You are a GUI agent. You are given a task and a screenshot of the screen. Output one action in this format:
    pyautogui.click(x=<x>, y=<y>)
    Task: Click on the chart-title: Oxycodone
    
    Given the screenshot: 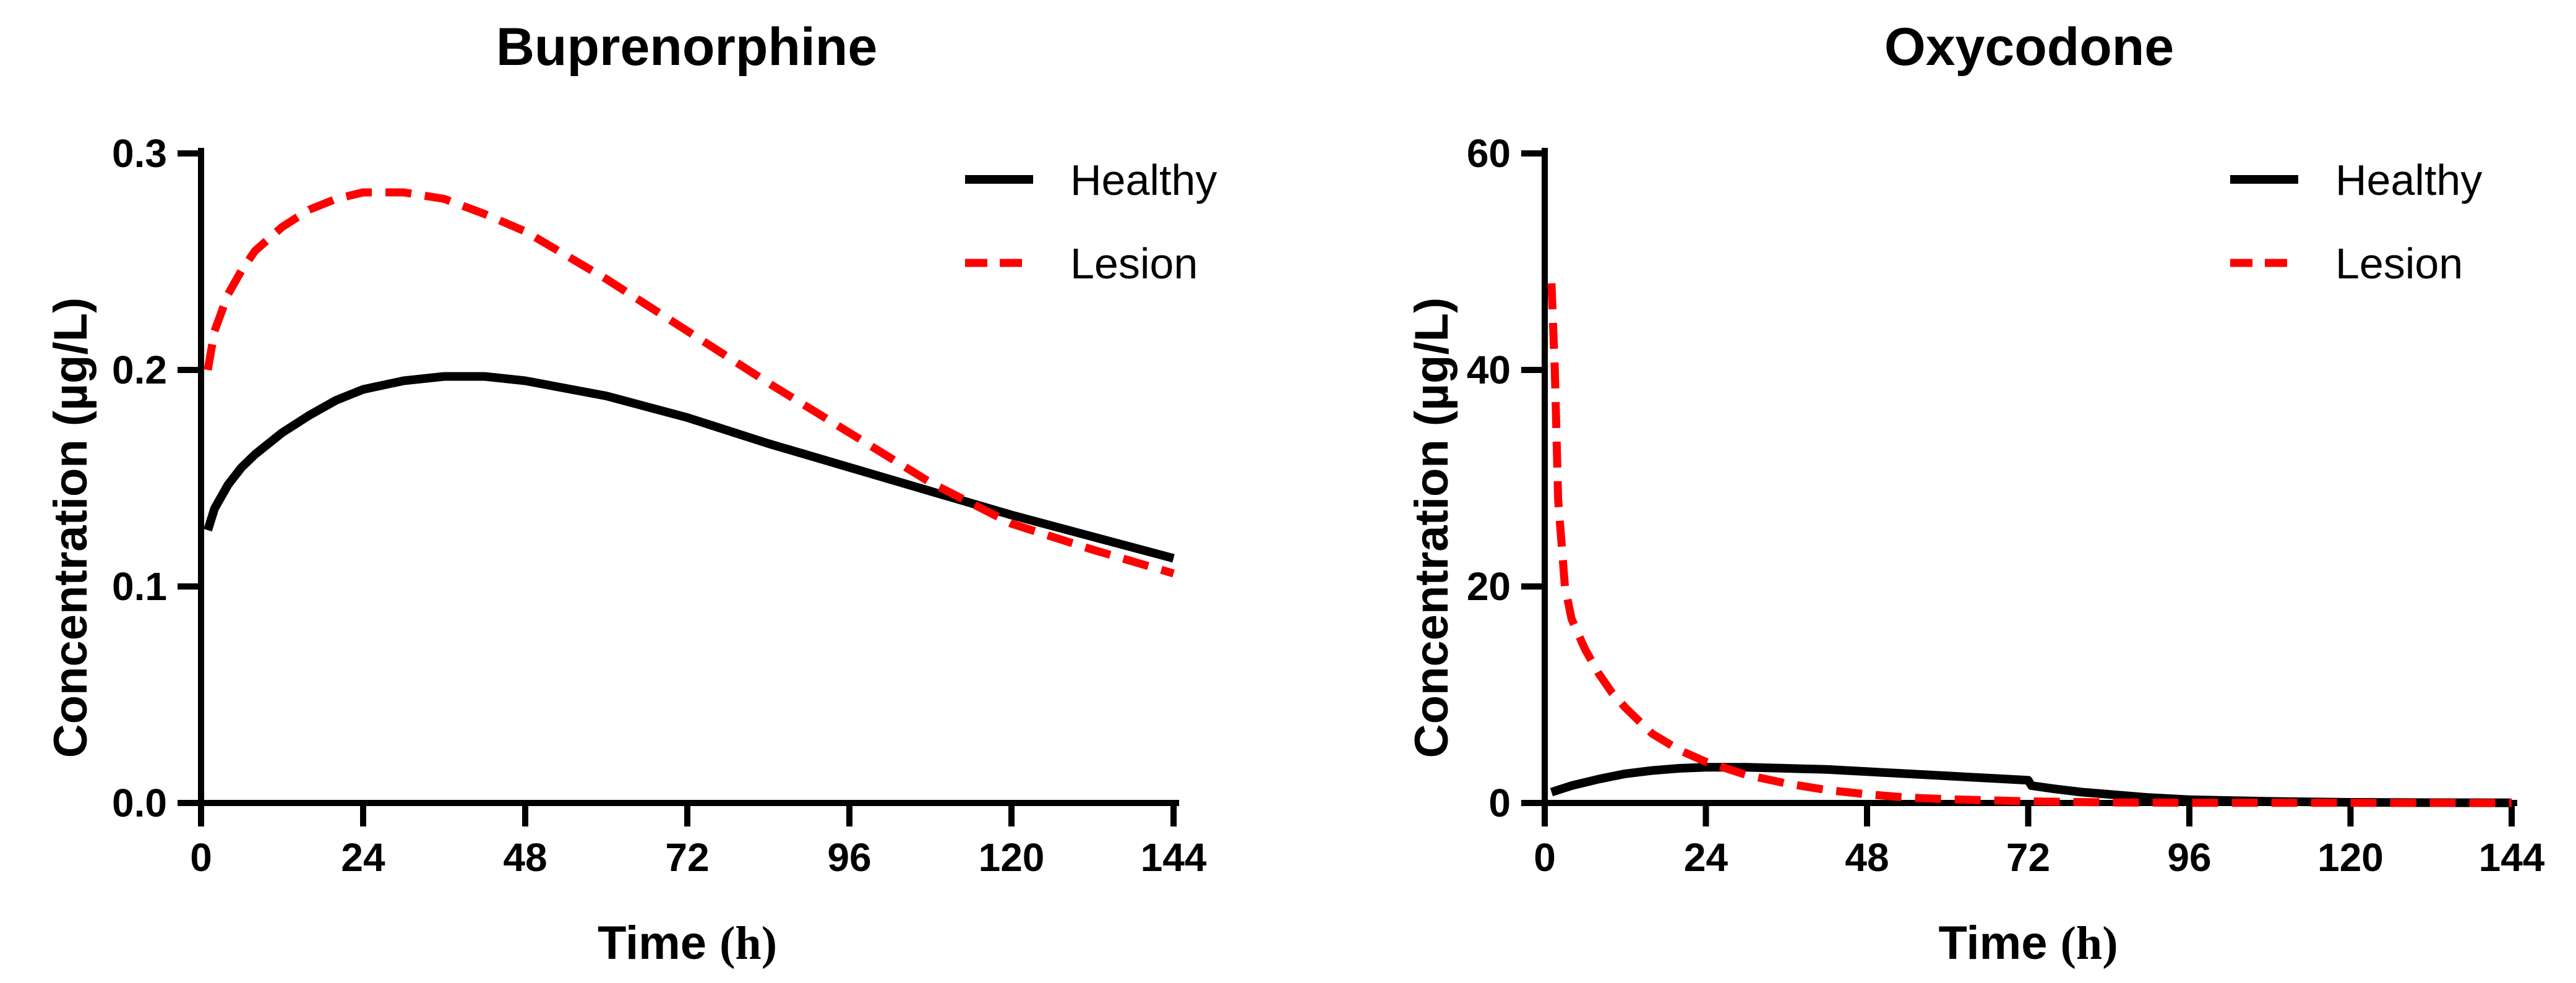 What is the action you would take?
    pyautogui.click(x=2029, y=47)
    